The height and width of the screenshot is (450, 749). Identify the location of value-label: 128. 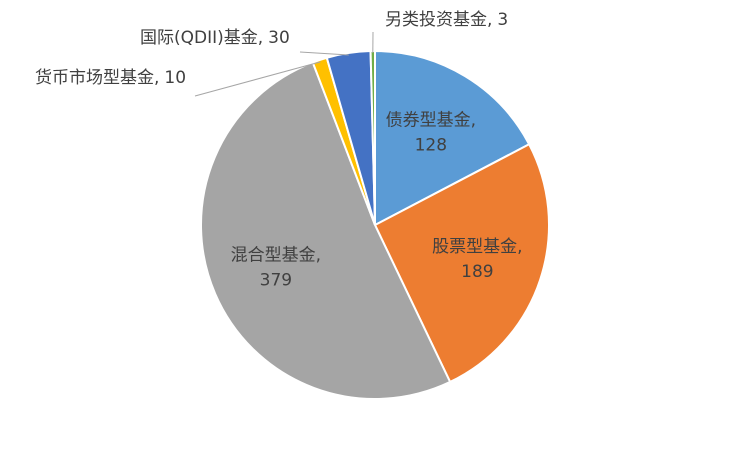
(431, 146).